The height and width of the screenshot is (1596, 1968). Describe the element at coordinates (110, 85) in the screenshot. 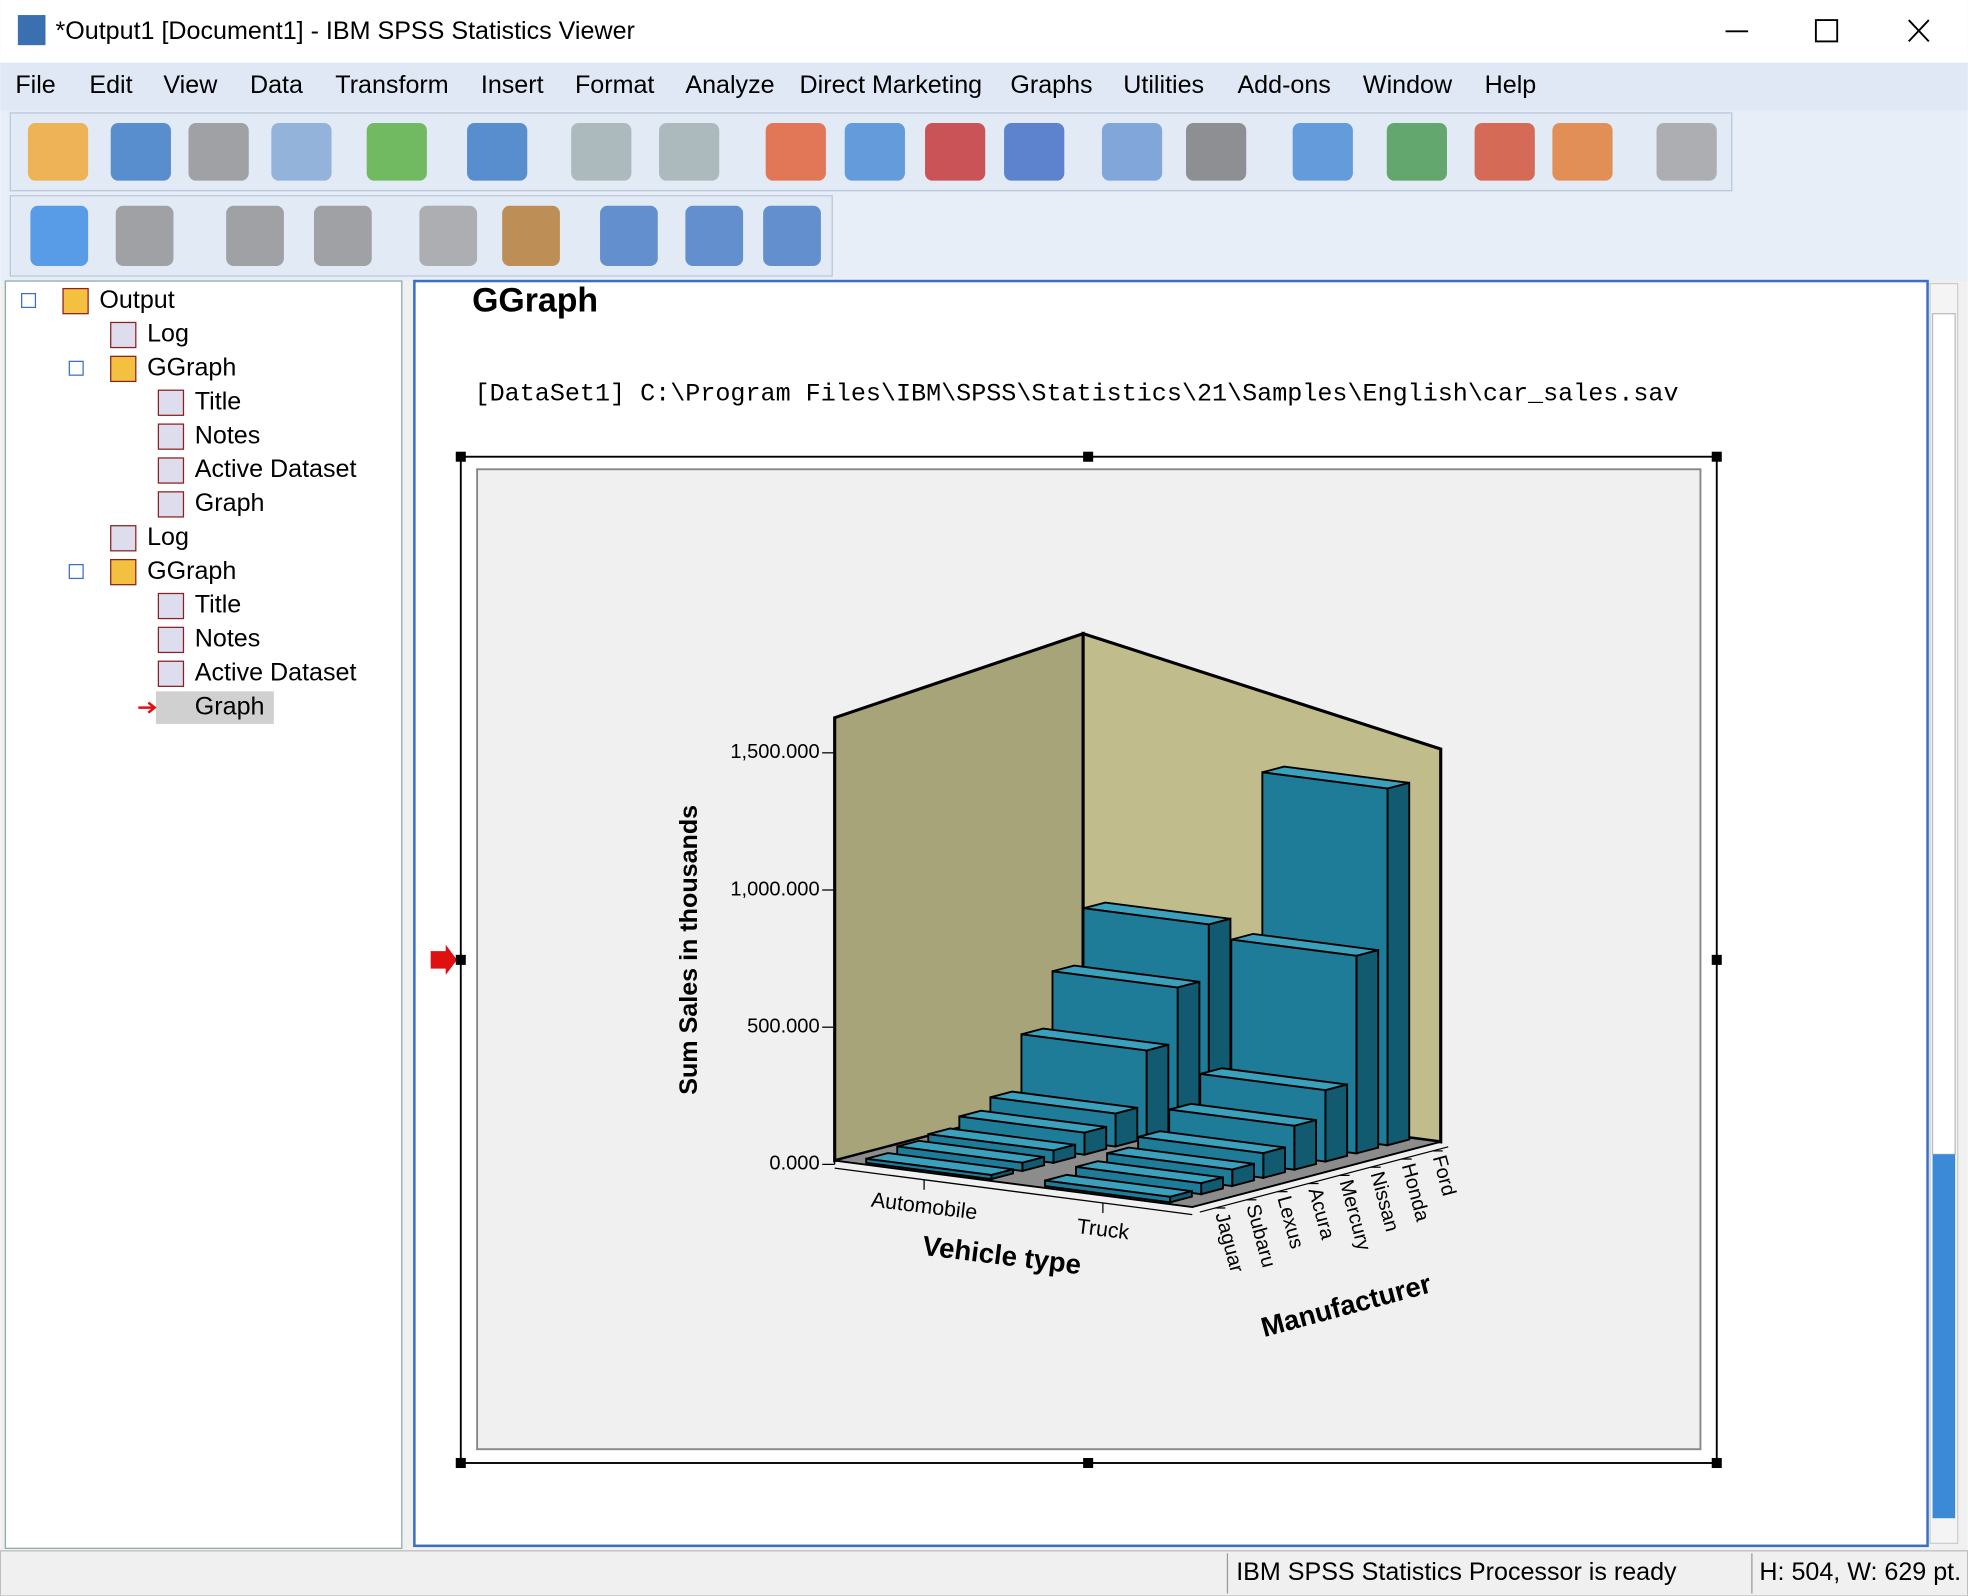

I see `menu-item: Edit` at that location.